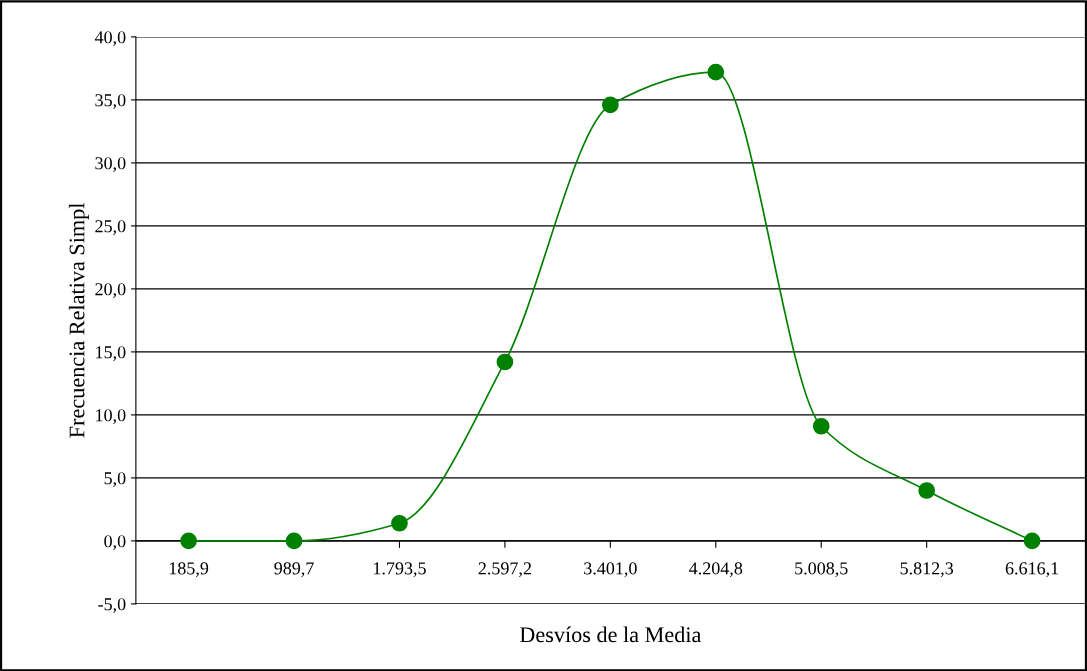 This screenshot has width=1087, height=671. I want to click on x-tick-label: 4.204,8, so click(716, 570).